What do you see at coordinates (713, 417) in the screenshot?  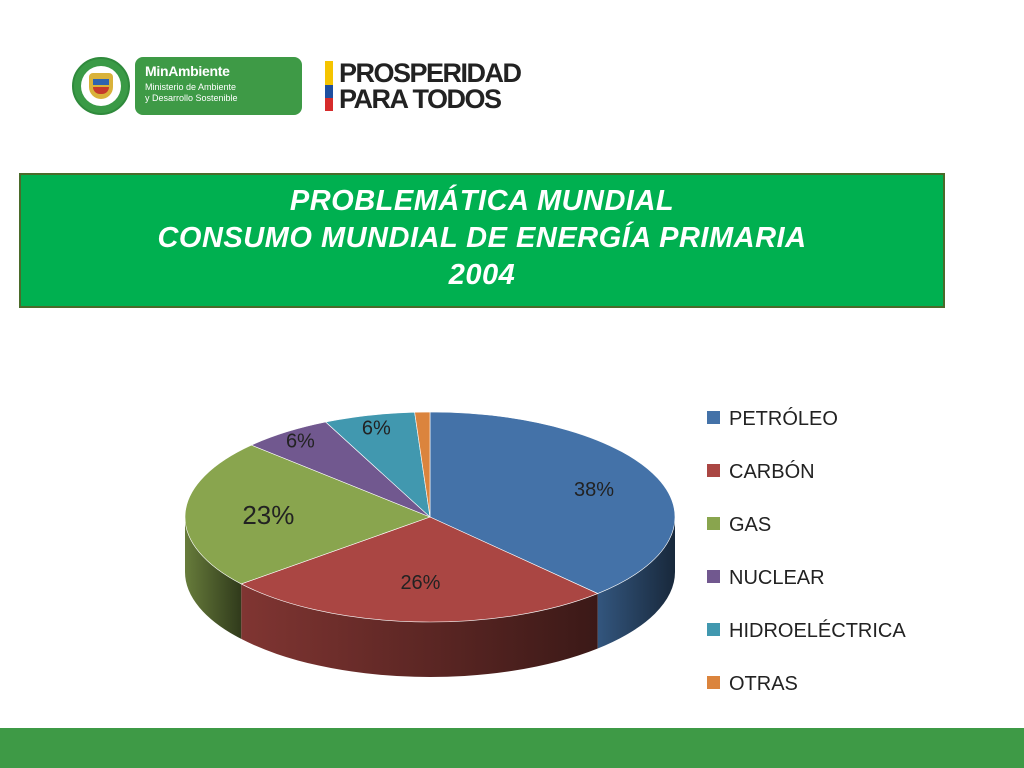 I see `legend-swatch-petróleo` at bounding box center [713, 417].